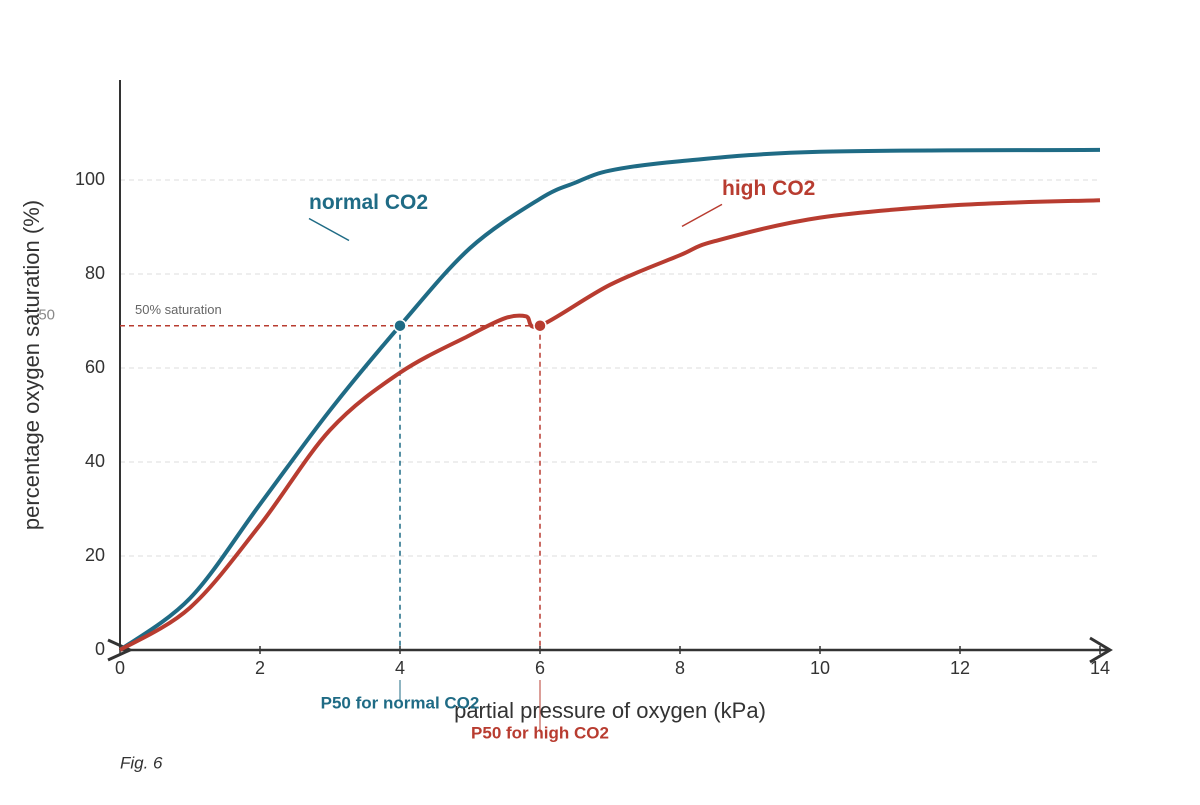  I want to click on y-tick-label: 20, so click(95, 555).